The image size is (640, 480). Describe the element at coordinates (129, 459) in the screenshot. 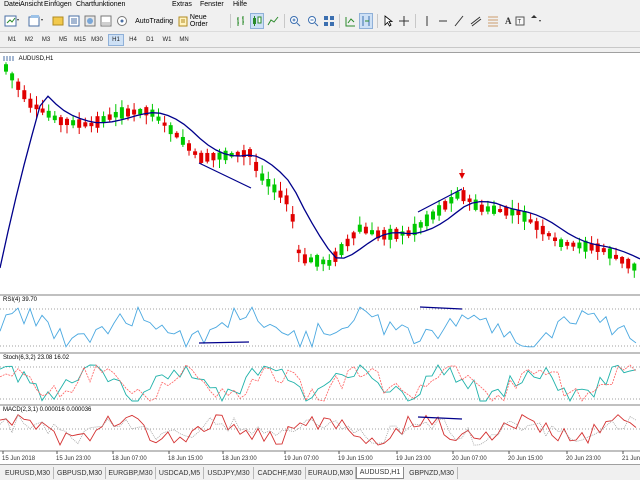

I see `time-axis-label: 18 Jun 07:00` at that location.